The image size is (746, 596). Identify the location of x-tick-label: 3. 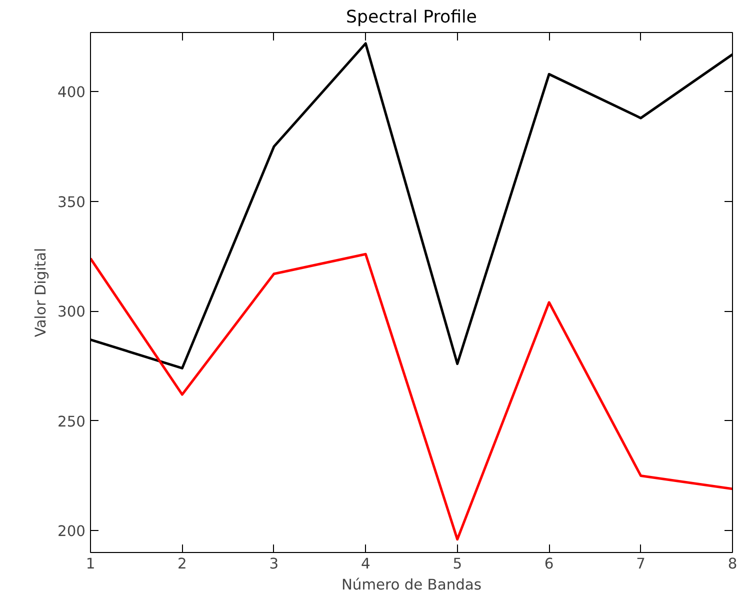
(274, 564).